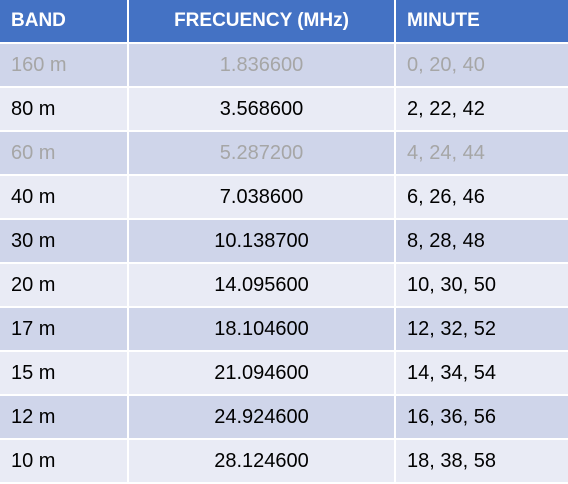 The width and height of the screenshot is (568, 484). I want to click on cell-minute: 4, 24, 44, so click(482, 154).